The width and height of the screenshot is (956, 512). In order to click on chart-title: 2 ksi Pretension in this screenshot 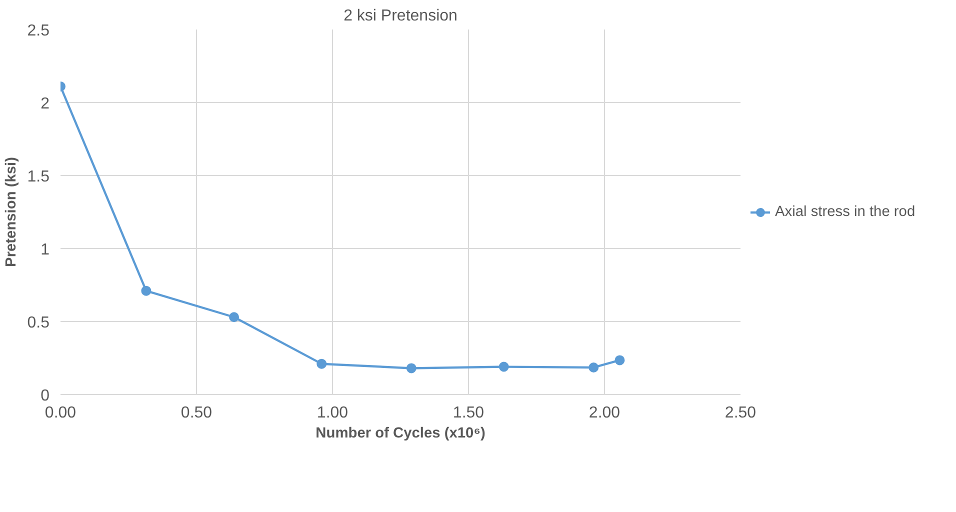, I will do `click(401, 16)`.